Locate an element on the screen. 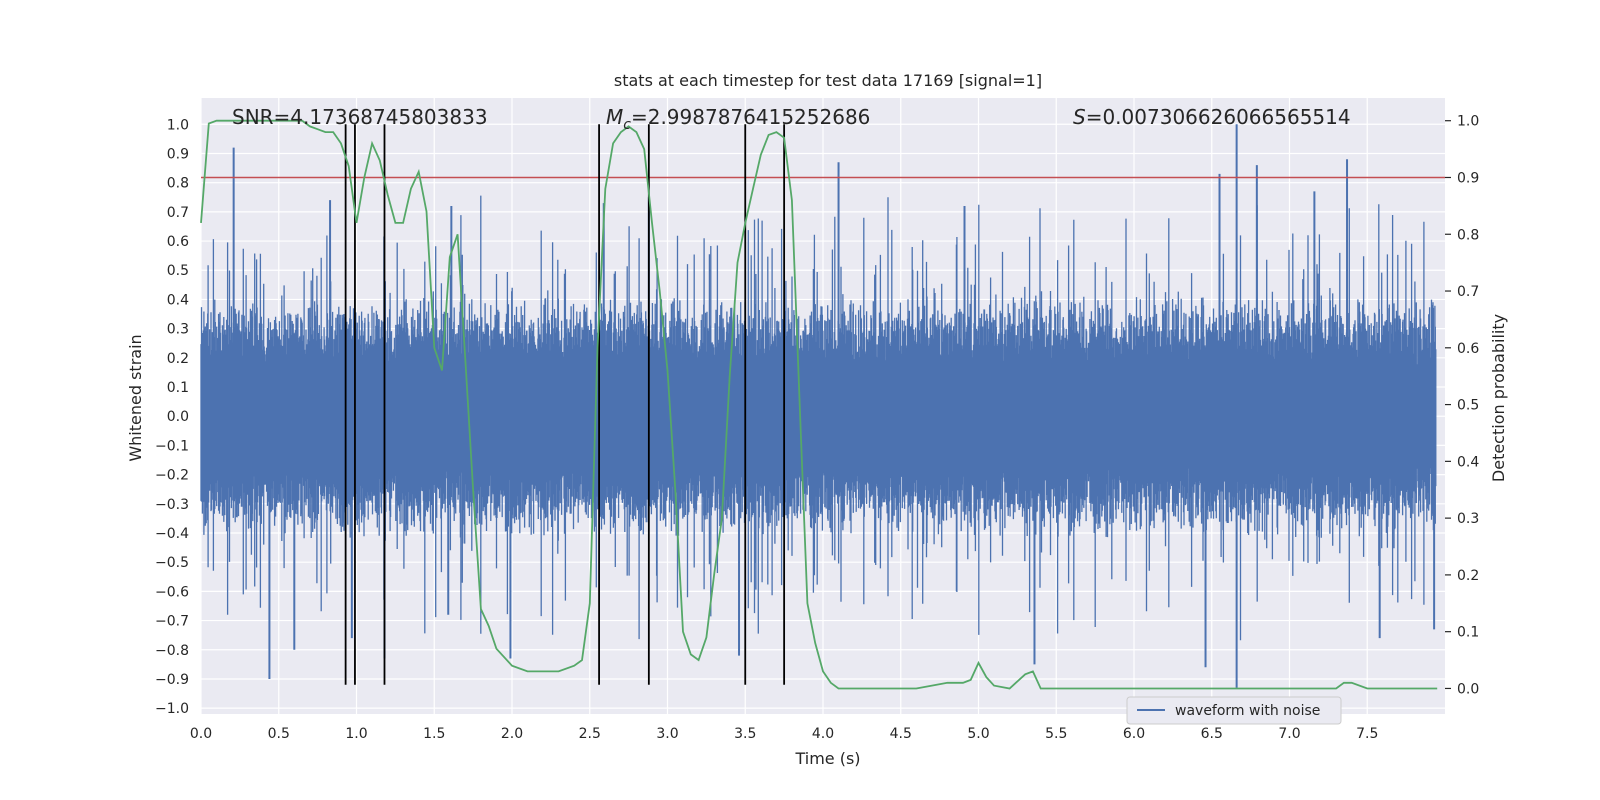 This screenshot has height=800, width=1600. right-y-tick-label: 0.2 is located at coordinates (1468, 576).